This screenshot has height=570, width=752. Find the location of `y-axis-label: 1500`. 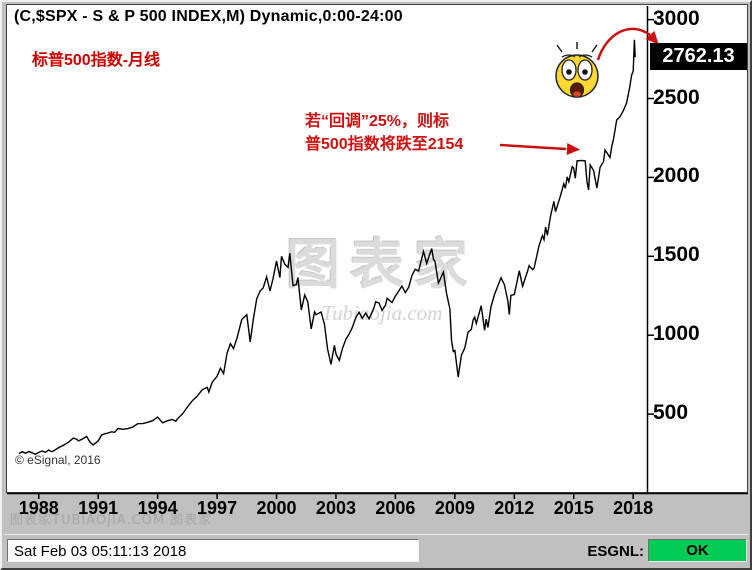

y-axis-label: 1500 is located at coordinates (676, 255).